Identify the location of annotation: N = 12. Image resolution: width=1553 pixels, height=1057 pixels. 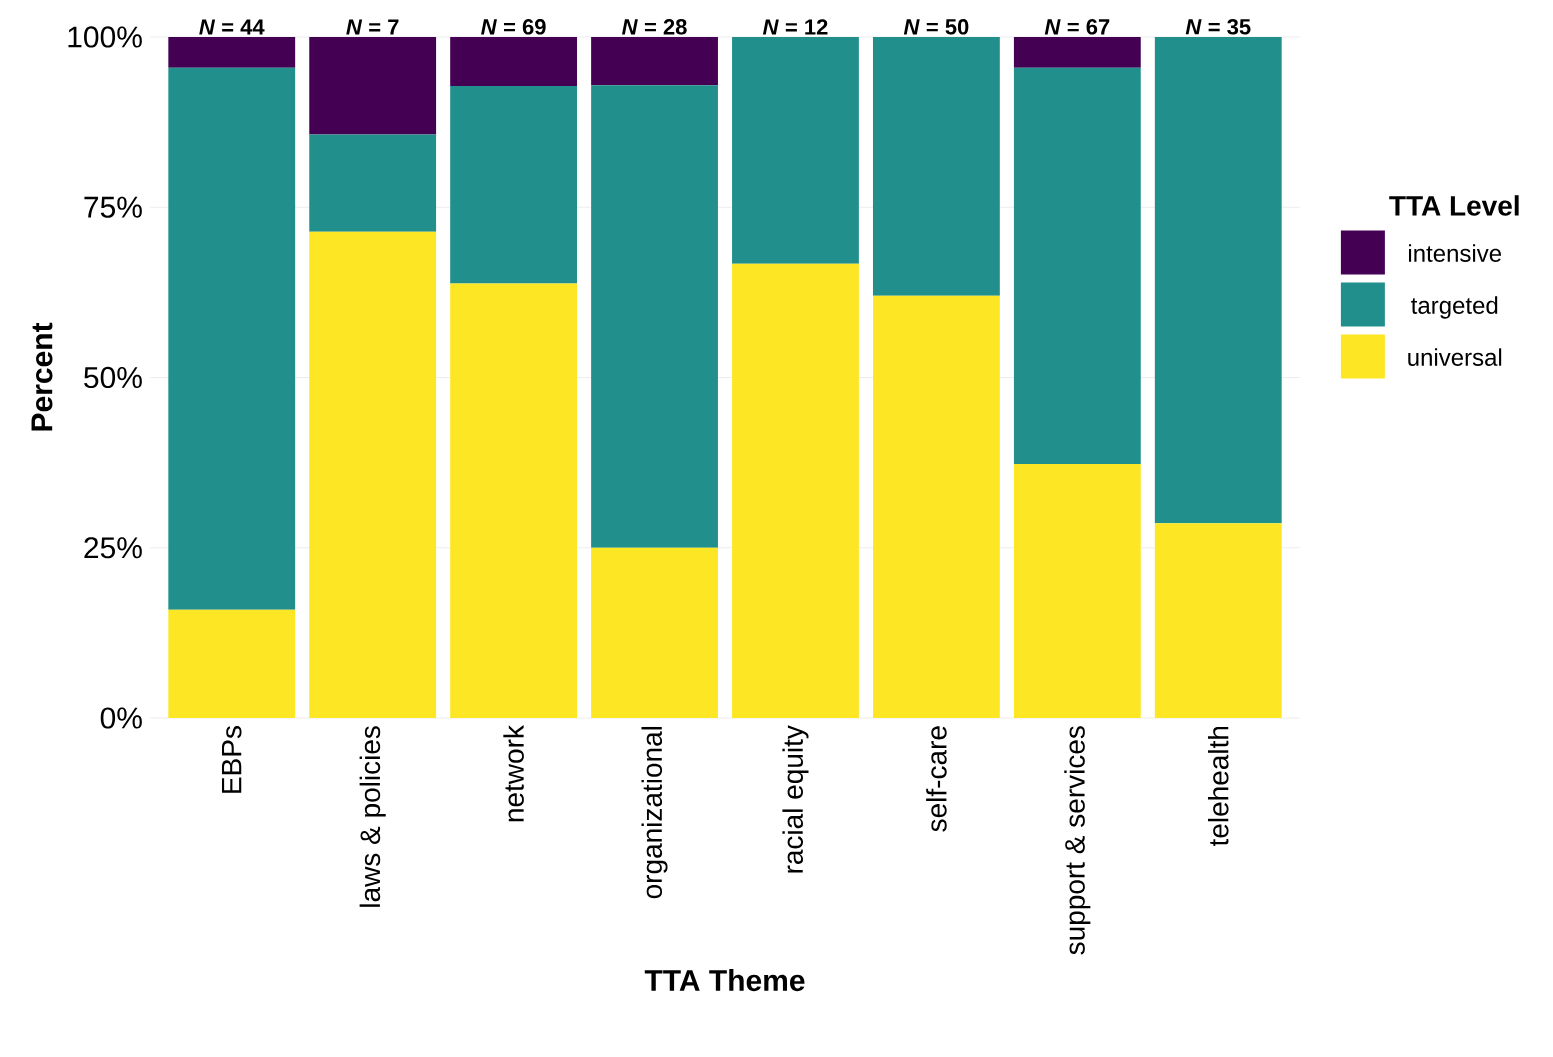
(795, 27).